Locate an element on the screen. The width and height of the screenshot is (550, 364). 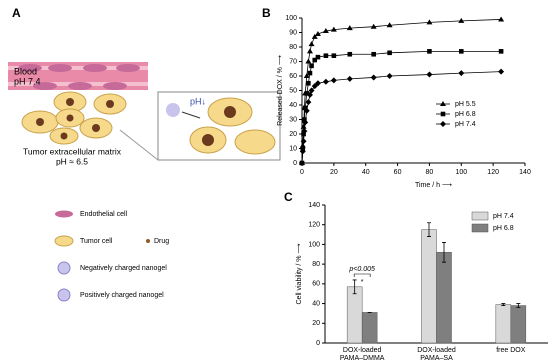
x-tick-label: DOX-loaded PAMA–DMMA is located at coordinates (362, 354).